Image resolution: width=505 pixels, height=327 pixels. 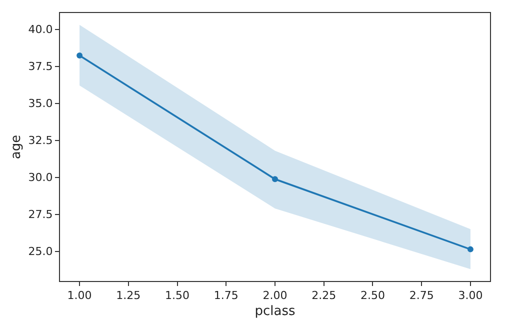 What do you see at coordinates (177, 295) in the screenshot?
I see `x-tick-label: 1.50` at bounding box center [177, 295].